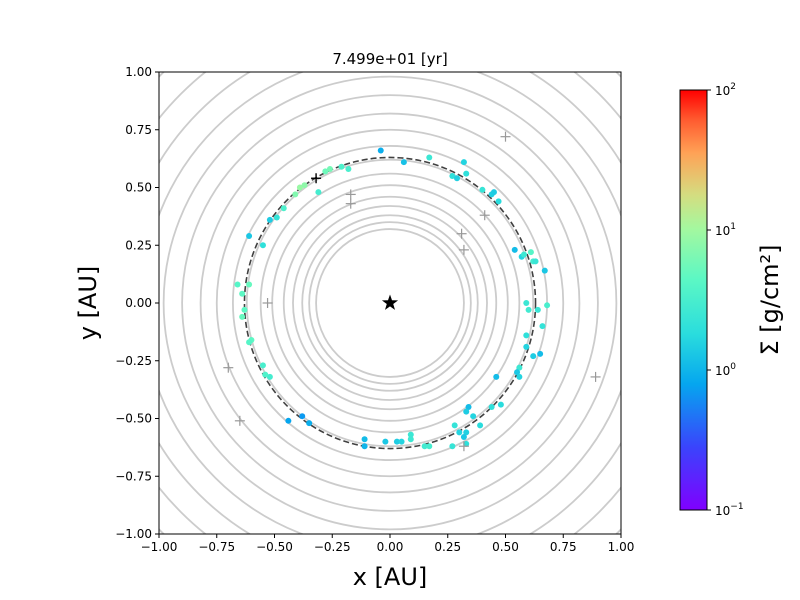 Image resolution: width=800 pixels, height=600 pixels. Describe the element at coordinates (725, 90) in the screenshot. I see `colorbar-tick-label: 10²` at that location.